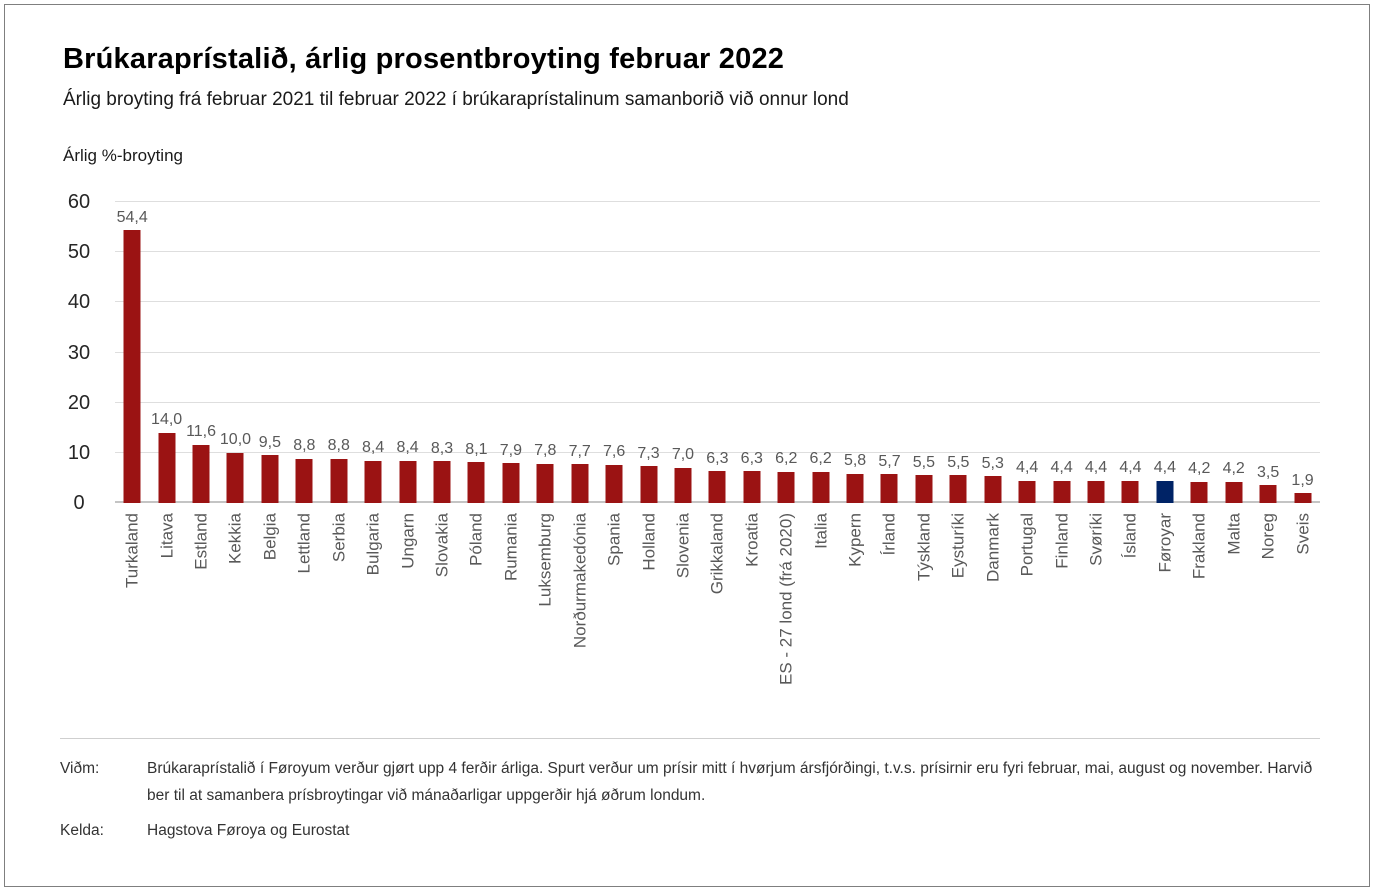  I want to click on x-category-label: Ísland, so click(1130, 536).